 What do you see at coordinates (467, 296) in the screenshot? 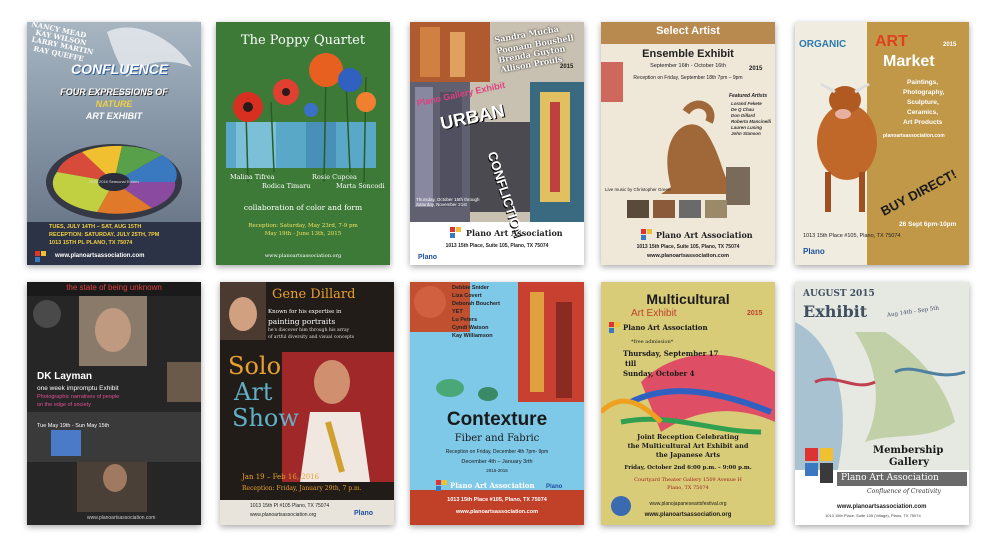
I see `contexture-artist-2: Liza Covert` at bounding box center [467, 296].